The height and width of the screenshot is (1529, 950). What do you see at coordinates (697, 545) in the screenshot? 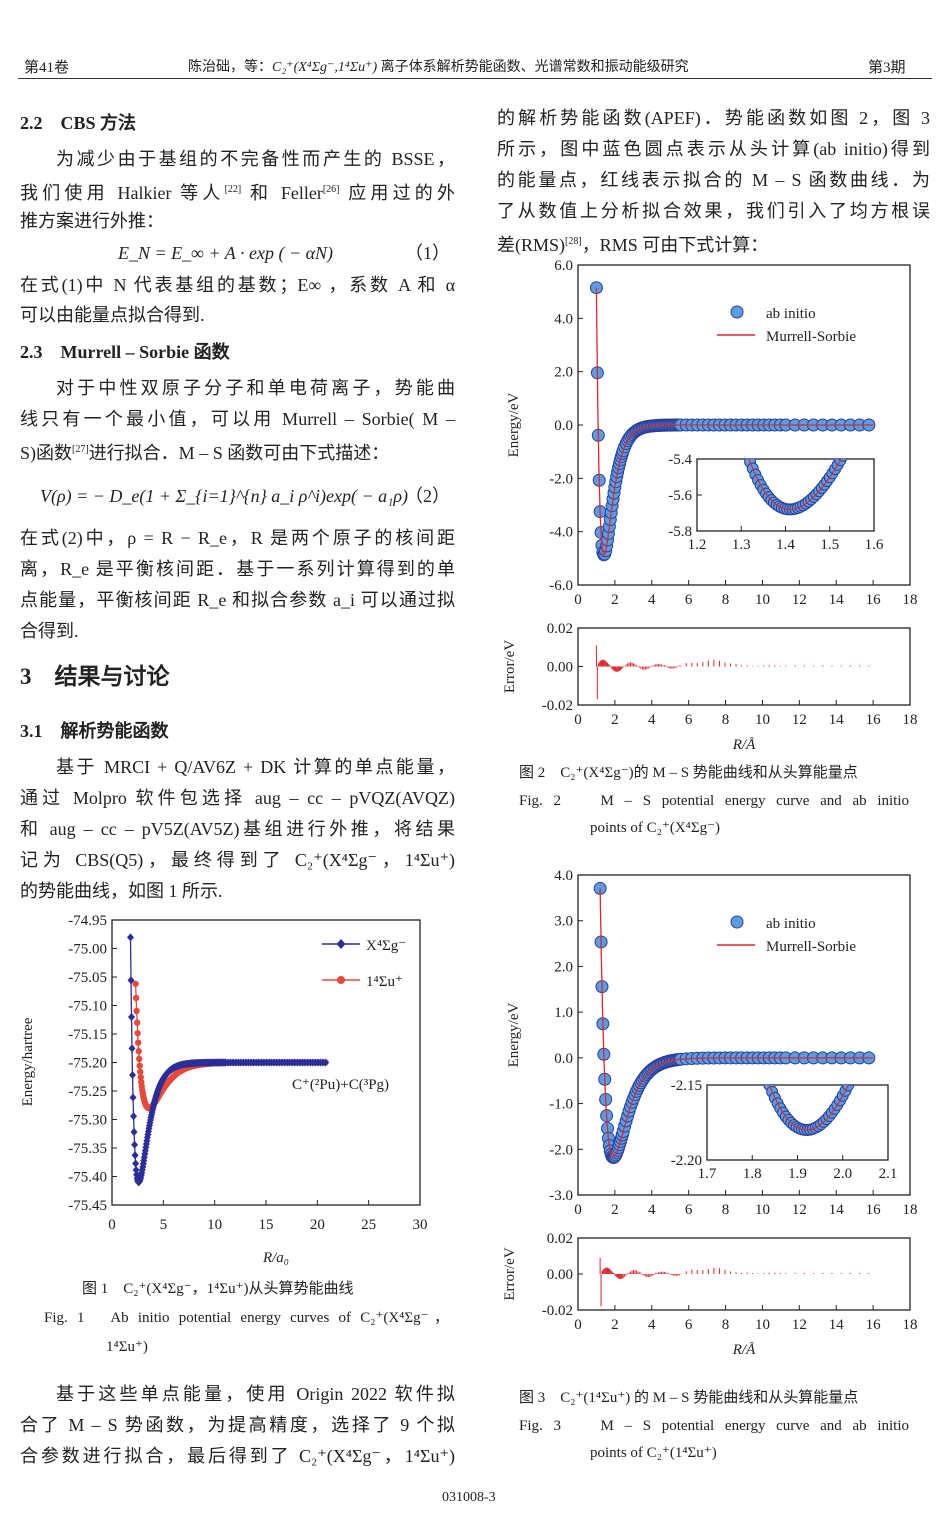
I see `x-tick-label: 1.2` at bounding box center [697, 545].